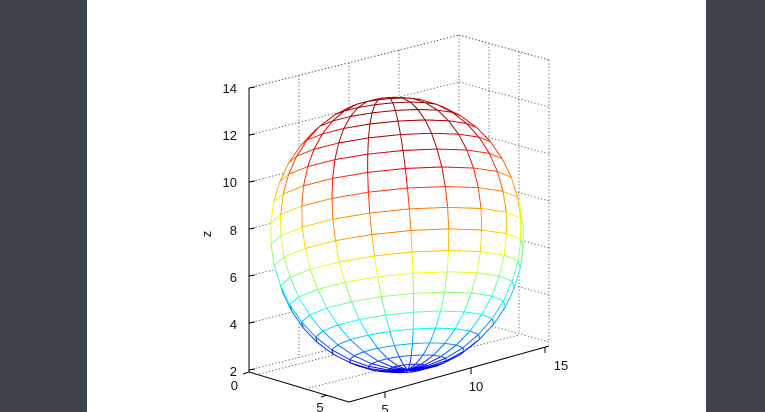  Describe the element at coordinates (43, 206) in the screenshot. I see `left-dark-panel` at that location.